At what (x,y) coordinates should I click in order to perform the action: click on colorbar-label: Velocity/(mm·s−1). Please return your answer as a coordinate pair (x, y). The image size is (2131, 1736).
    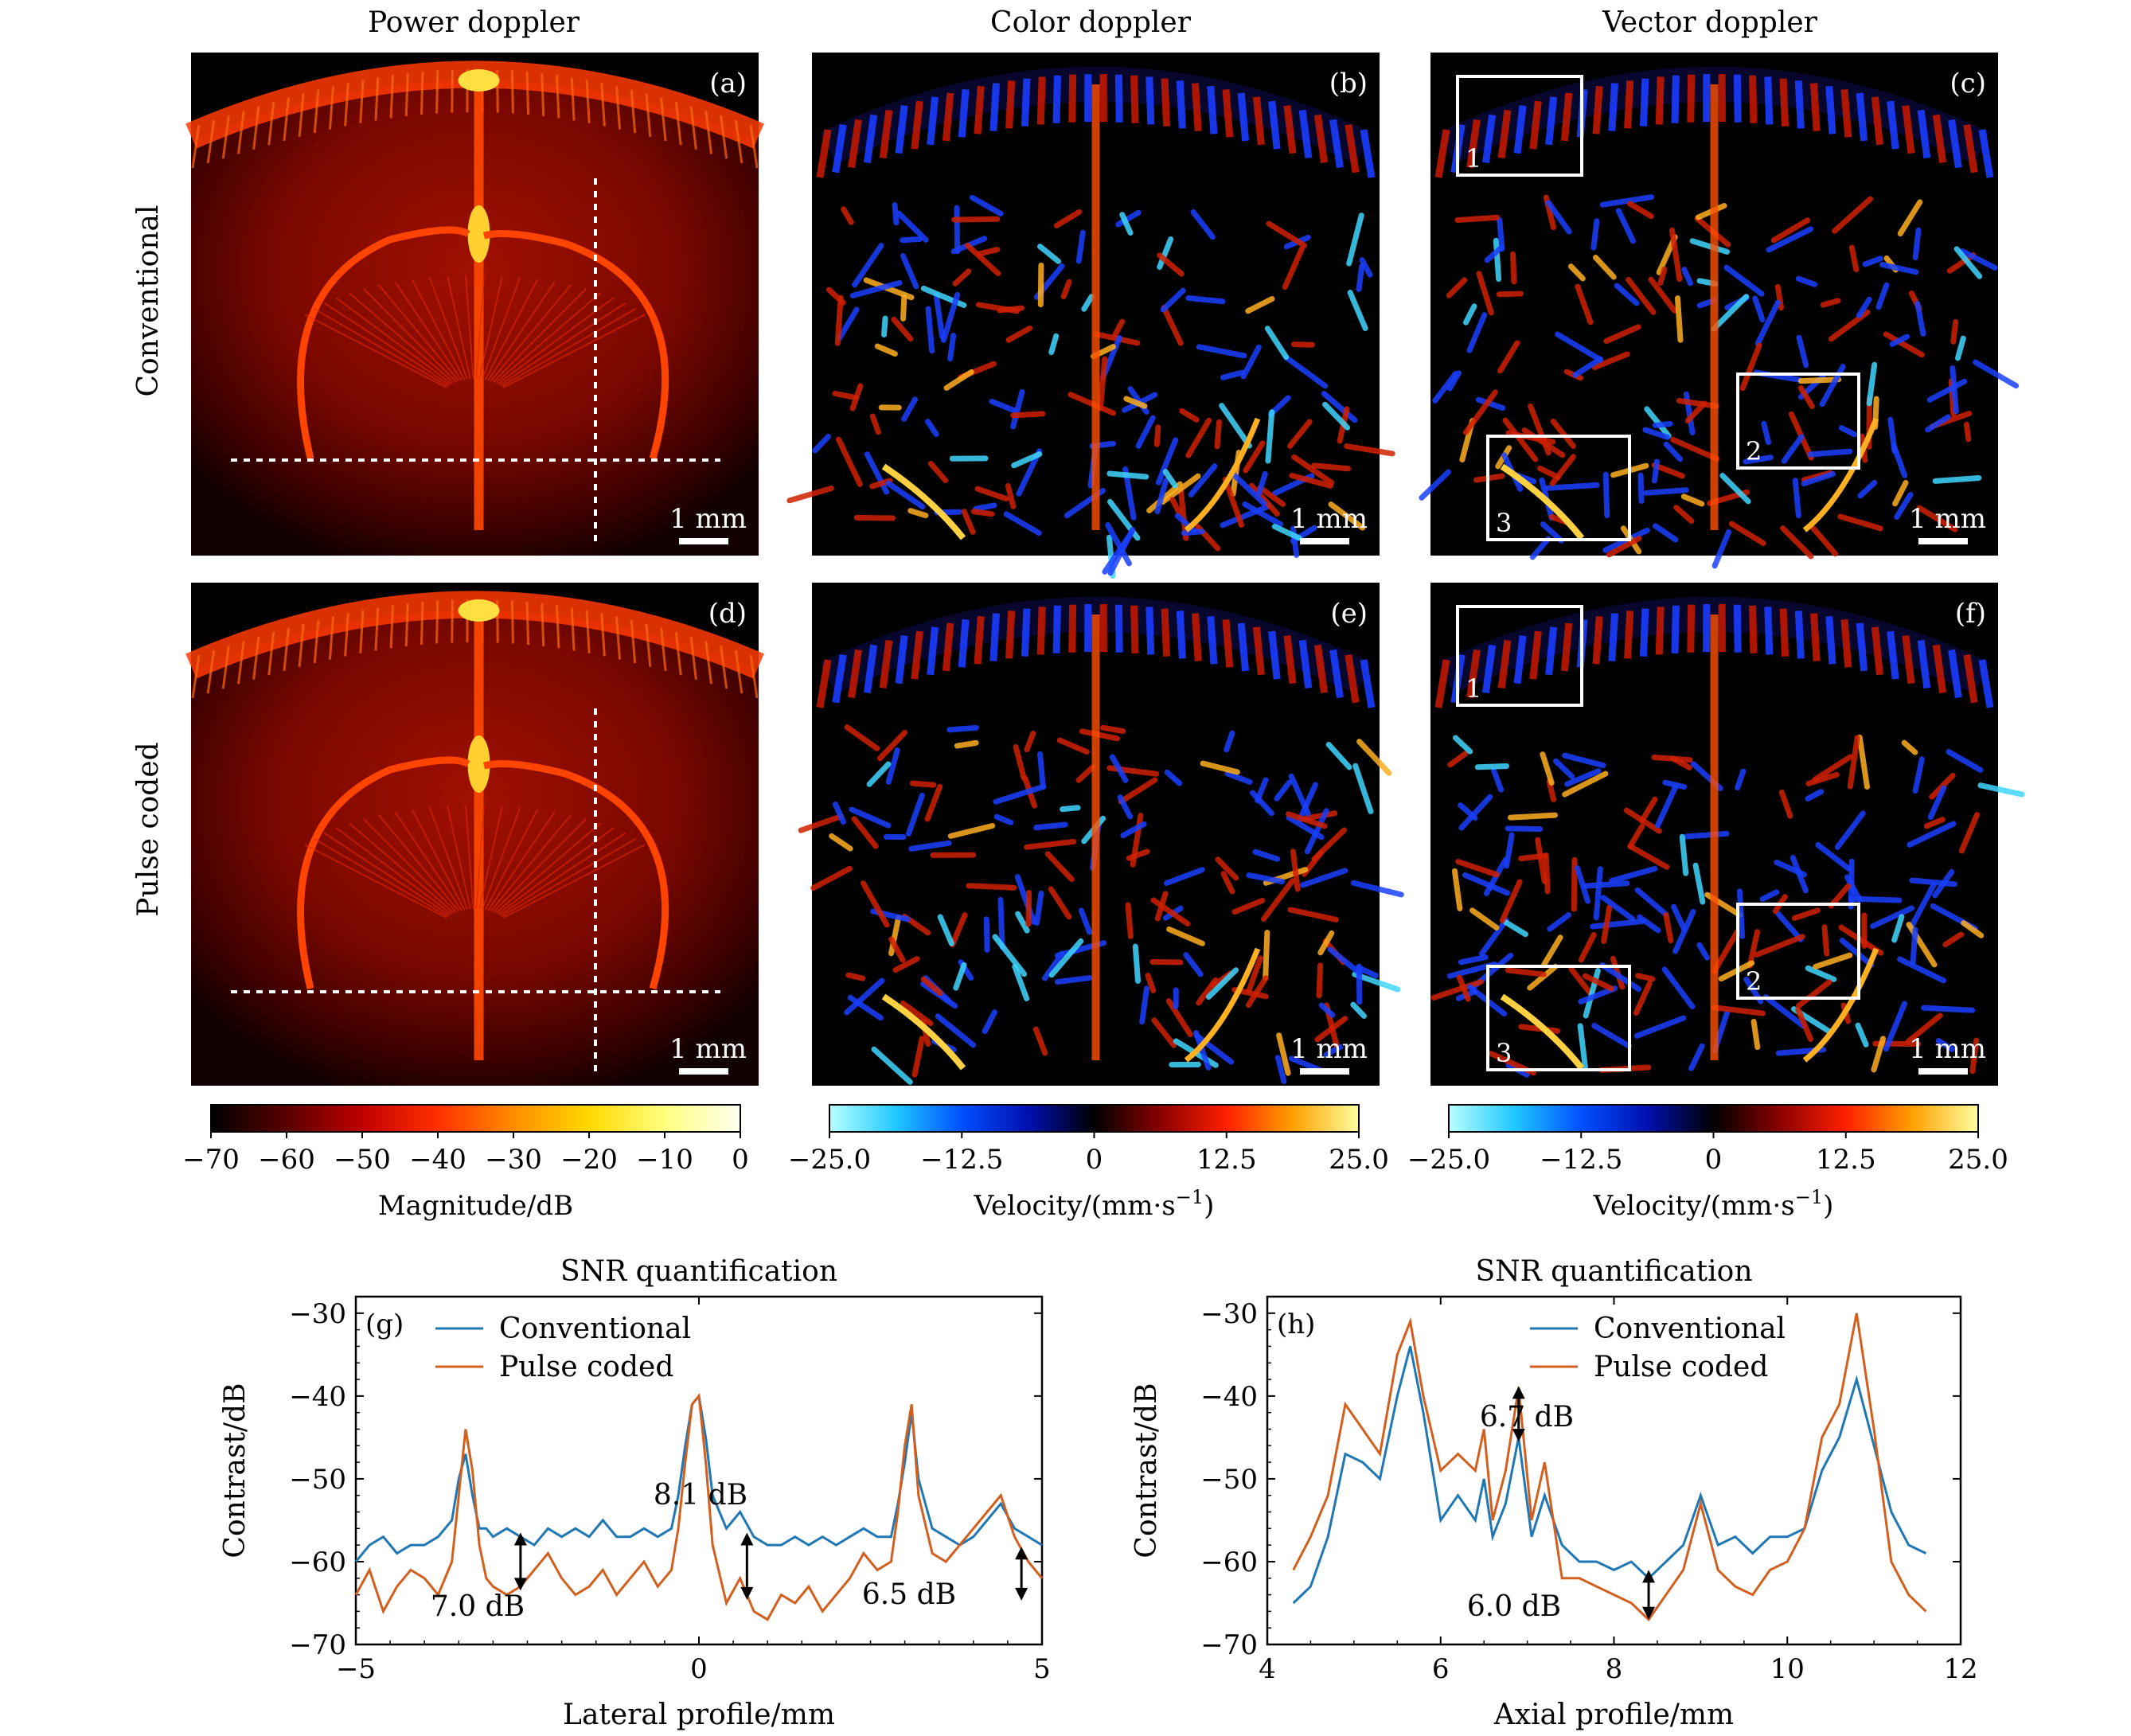
    Looking at the image, I should click on (1713, 1204).